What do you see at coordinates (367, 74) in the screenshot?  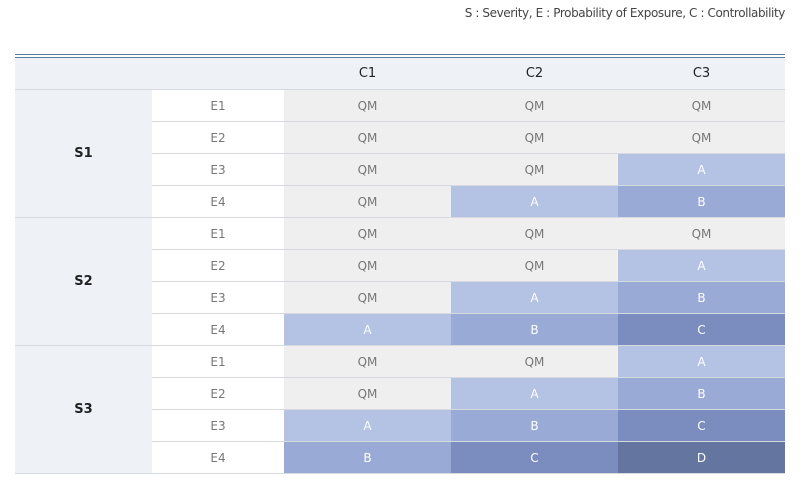 I see `header-cell: C1` at bounding box center [367, 74].